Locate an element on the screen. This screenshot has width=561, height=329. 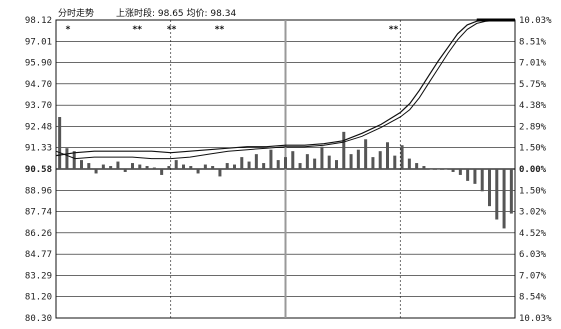
header-label: 分时走势 is located at coordinates (76, 13).